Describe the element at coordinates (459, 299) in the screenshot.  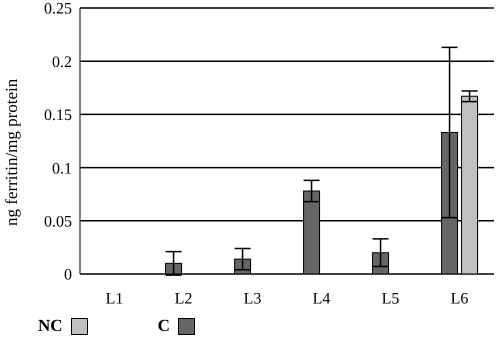
I see `x-tick-label: L6` at that location.